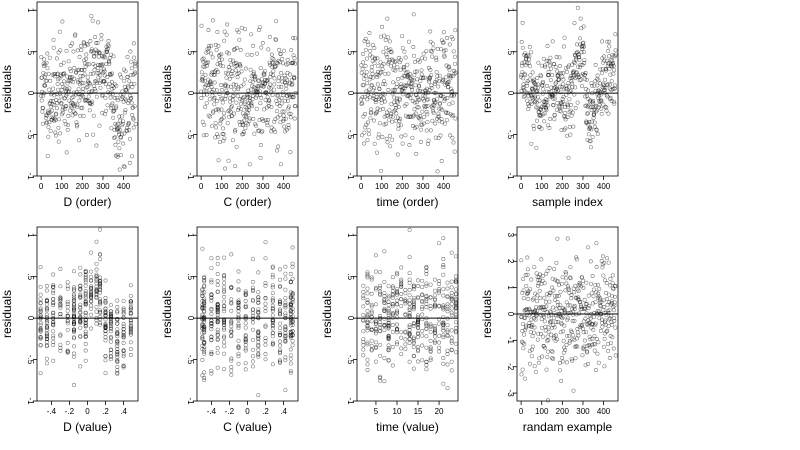 The width and height of the screenshot is (800, 450). What do you see at coordinates (30, 135) in the screenshot?
I see `y-tick-label: -.5` at bounding box center [30, 135].